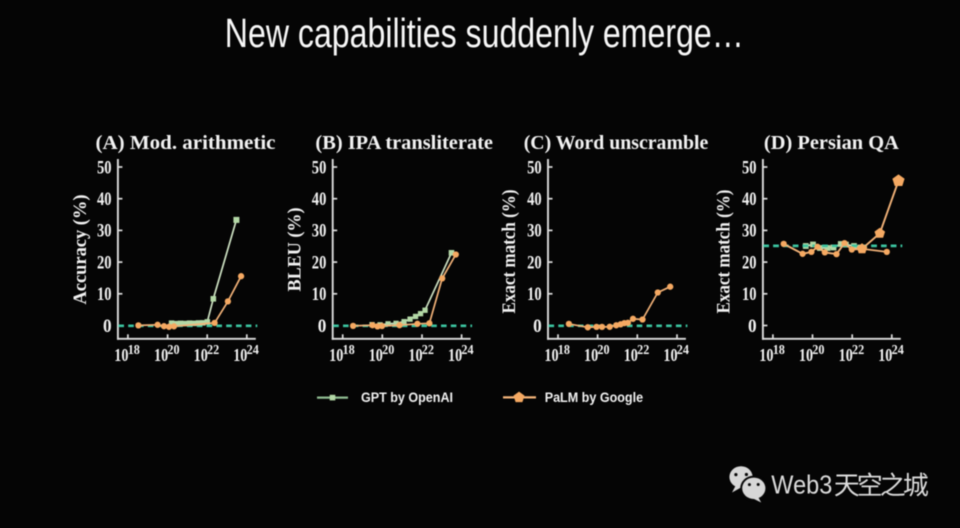 This screenshot has width=960, height=528. Describe the element at coordinates (616, 143) in the screenshot. I see `svg-text: (C) Word unscramble` at that location.